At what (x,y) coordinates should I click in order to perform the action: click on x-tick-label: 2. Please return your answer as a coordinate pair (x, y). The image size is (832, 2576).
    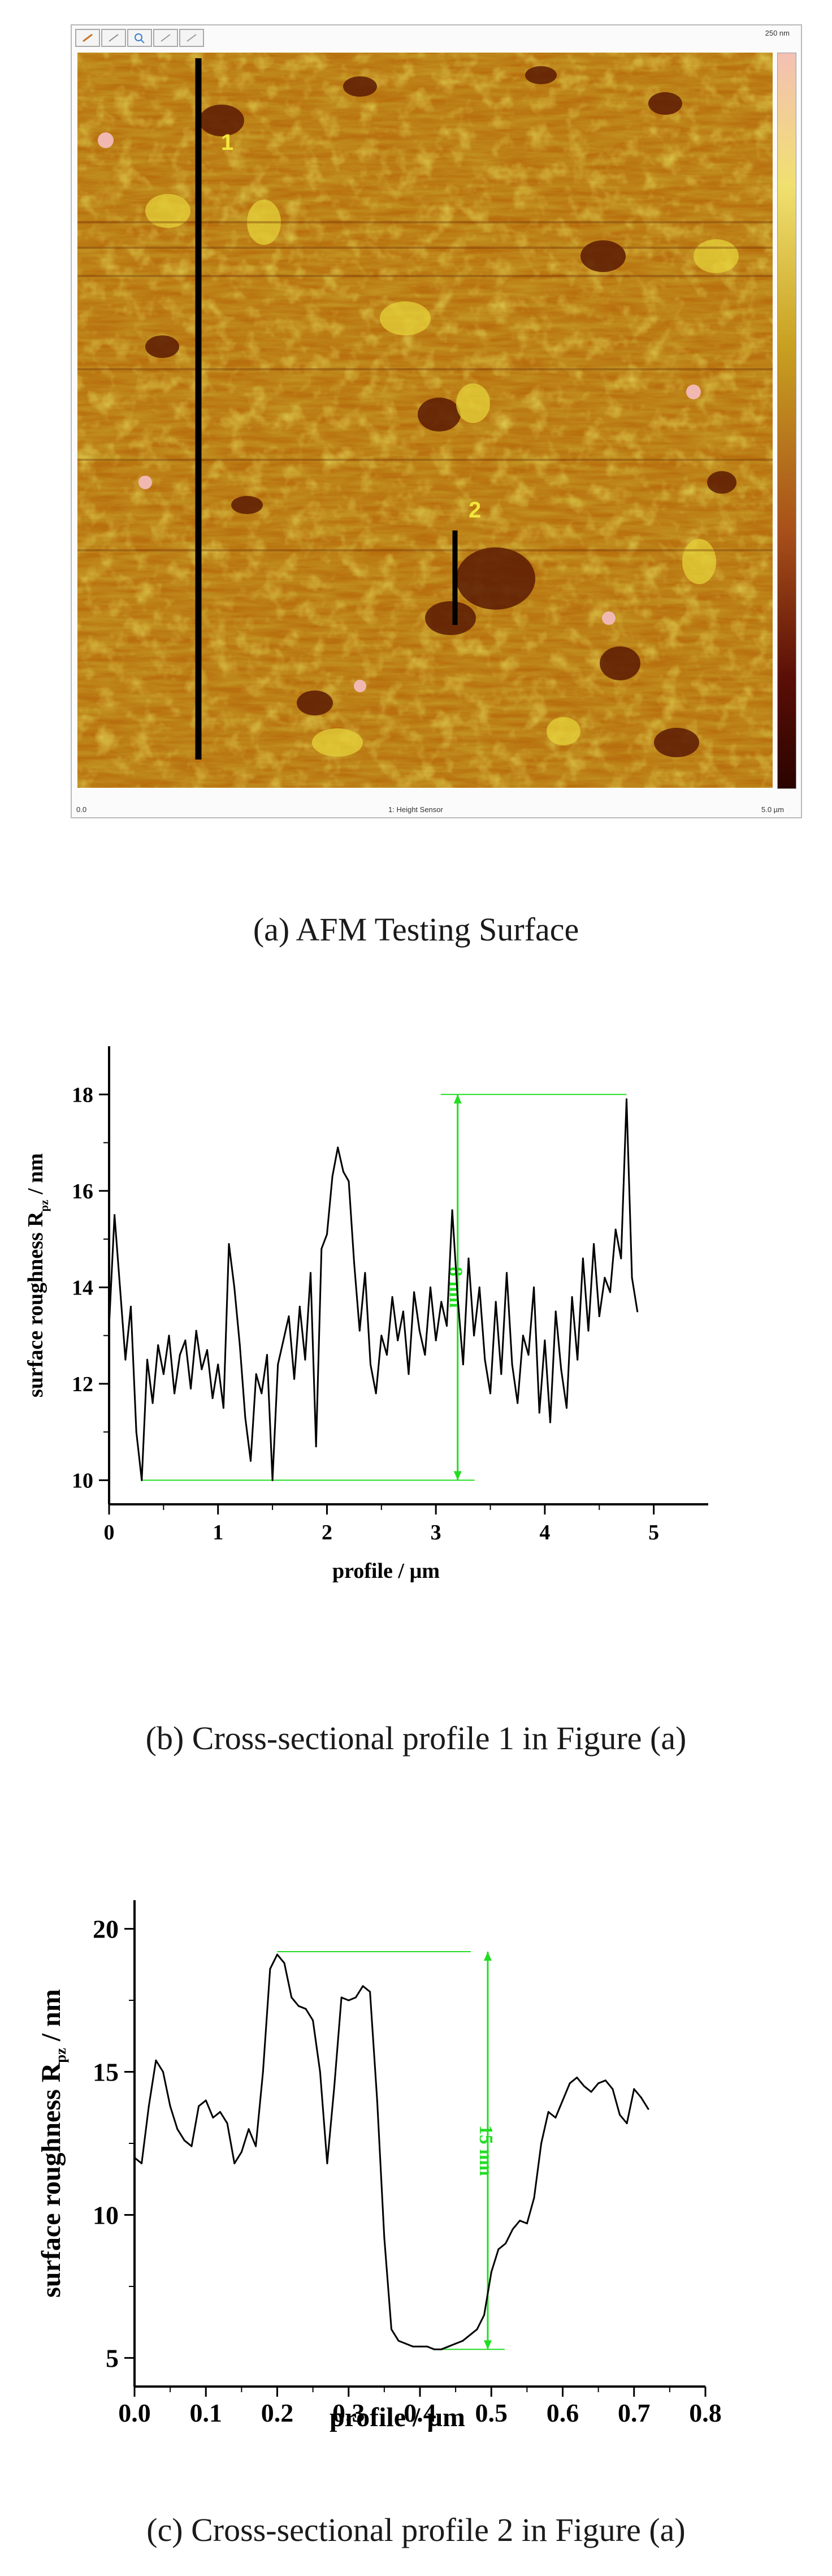
    Looking at the image, I should click on (327, 1532).